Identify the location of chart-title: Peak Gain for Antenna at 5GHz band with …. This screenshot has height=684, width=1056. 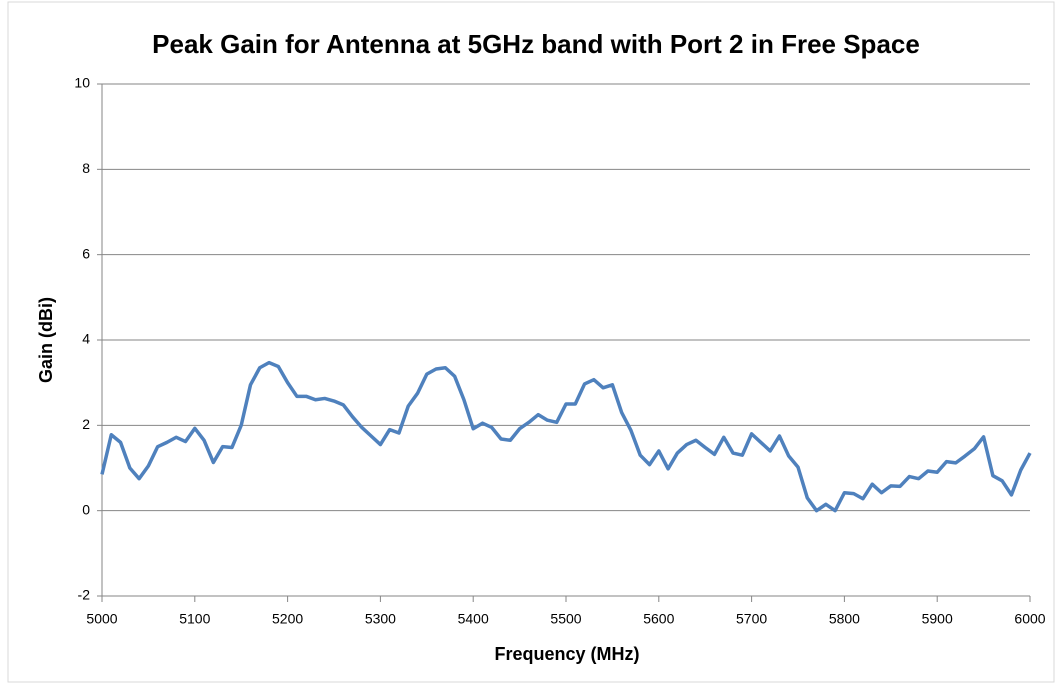
(536, 44).